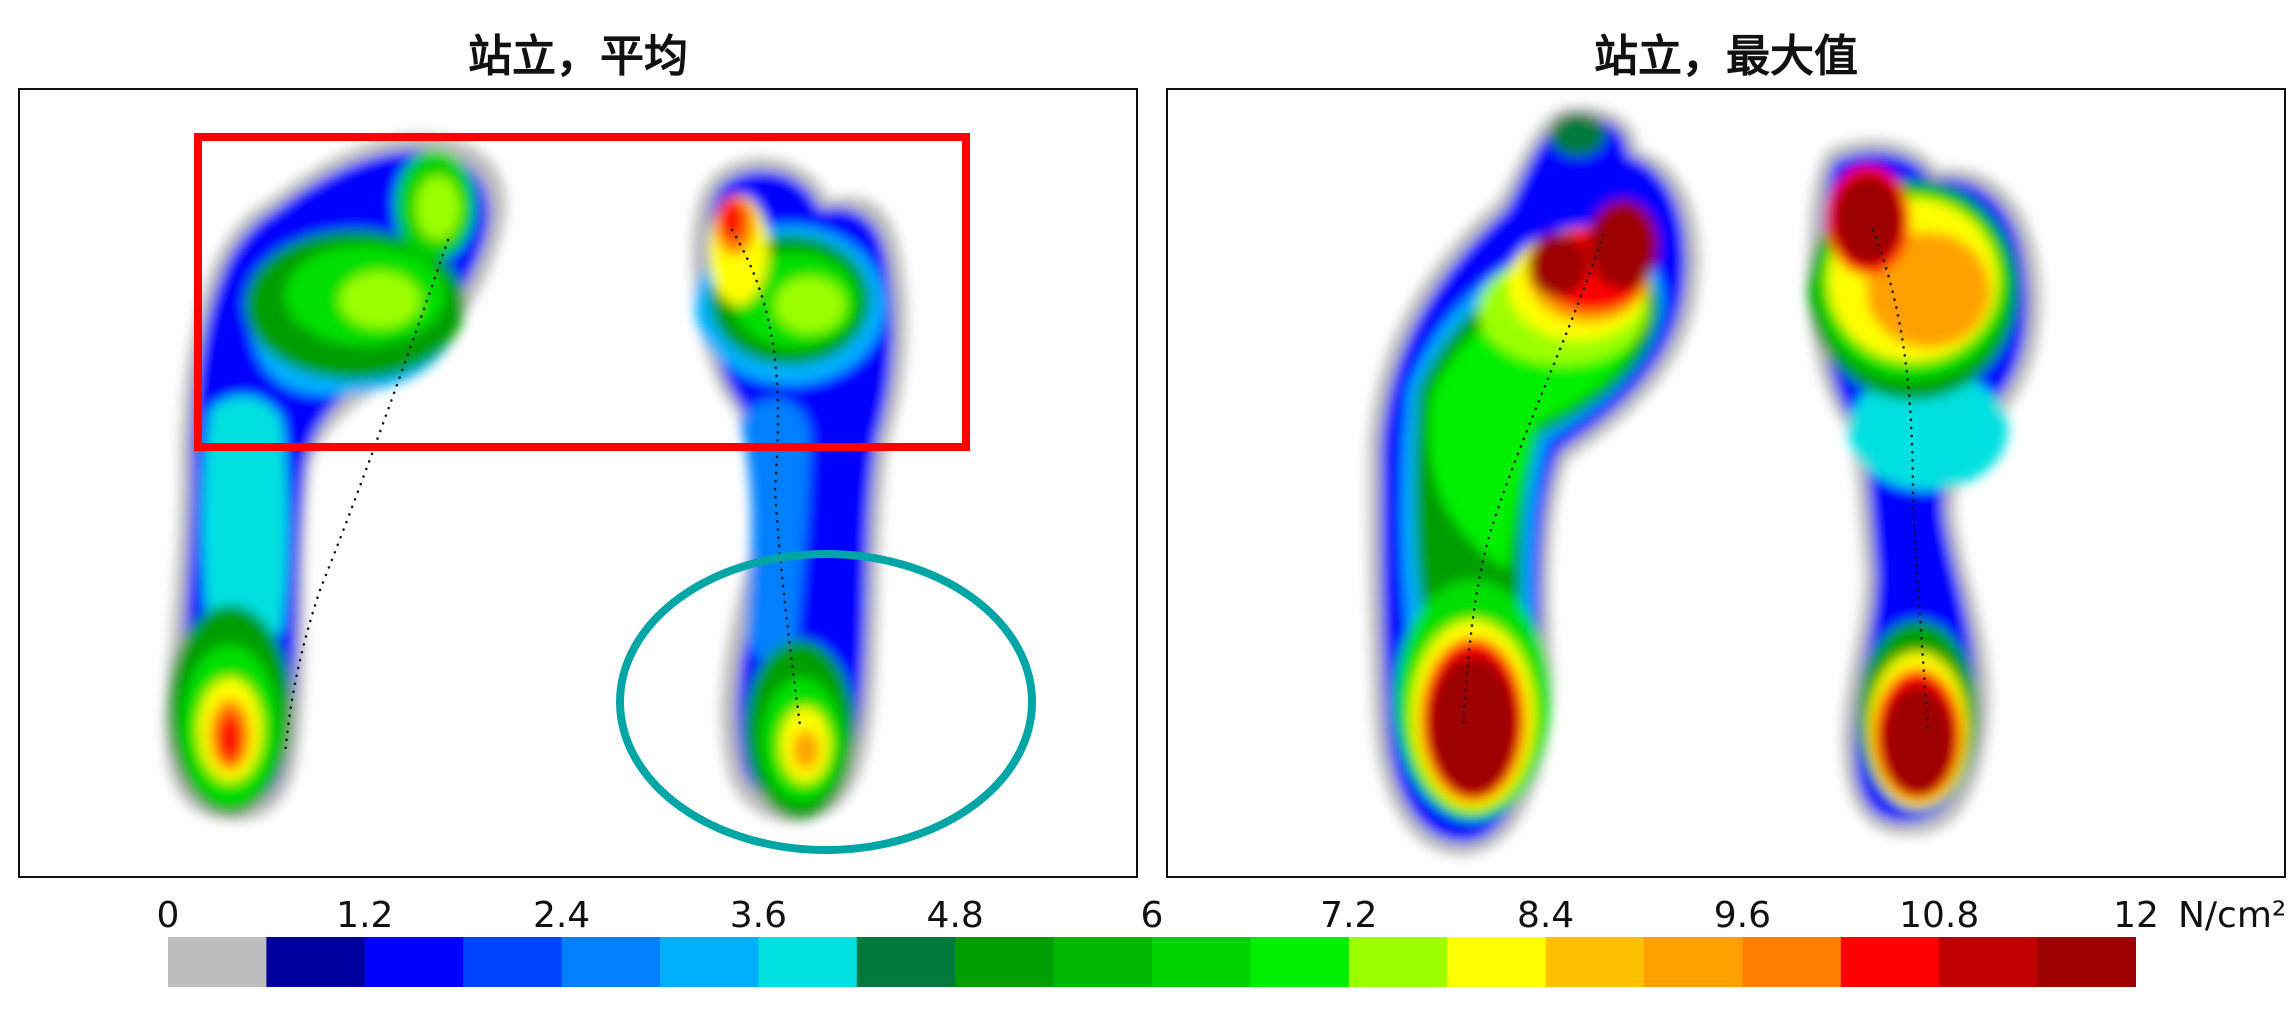  I want to click on left-forefoot-max-darkred-a, so click(1558, 265).